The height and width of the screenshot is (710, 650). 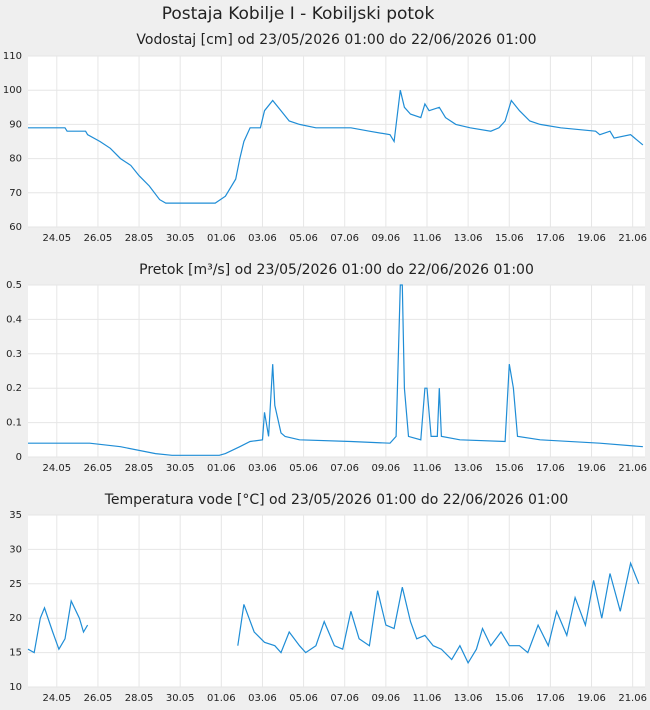 I want to click on y-tick-label: 0.3, so click(x=14, y=354).